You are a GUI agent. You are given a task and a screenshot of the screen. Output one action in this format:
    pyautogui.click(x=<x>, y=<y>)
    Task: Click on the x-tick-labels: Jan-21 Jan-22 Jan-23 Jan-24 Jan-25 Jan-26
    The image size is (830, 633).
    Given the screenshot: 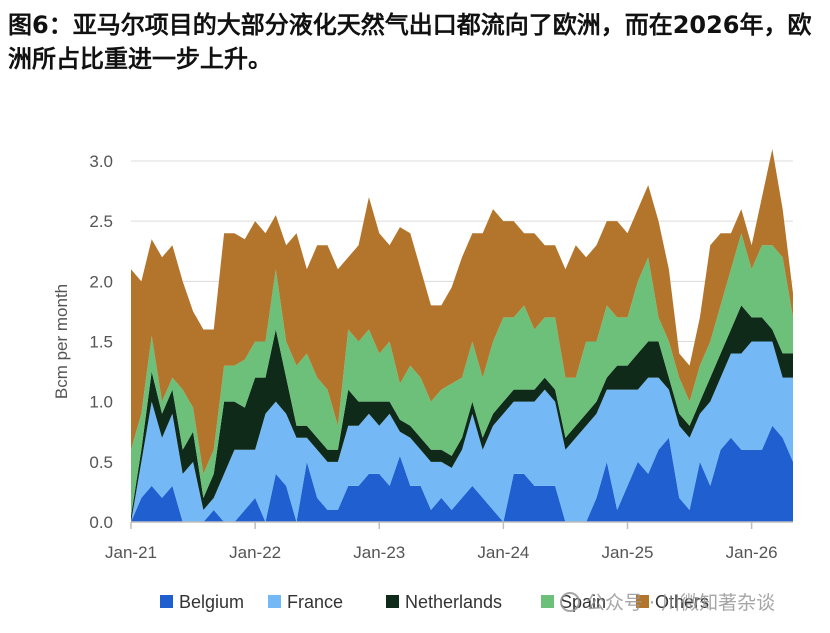 What is the action you would take?
    pyautogui.click(x=441, y=542)
    